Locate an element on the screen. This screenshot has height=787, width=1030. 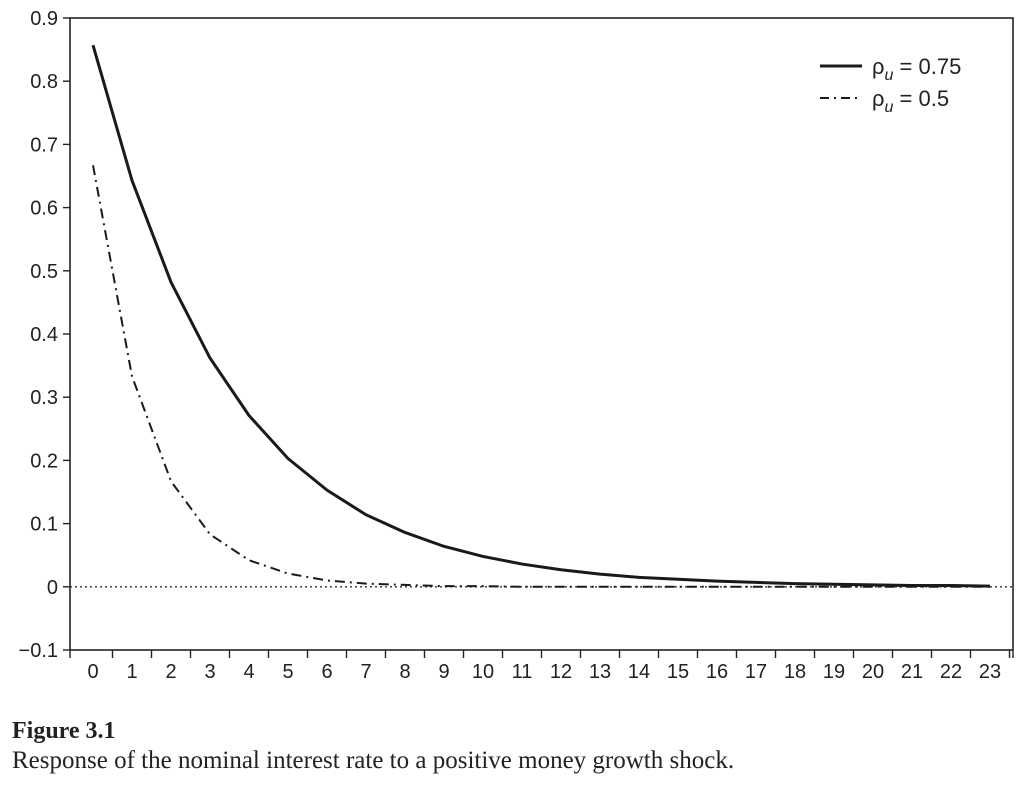
x-tick-label: 20 is located at coordinates (873, 672).